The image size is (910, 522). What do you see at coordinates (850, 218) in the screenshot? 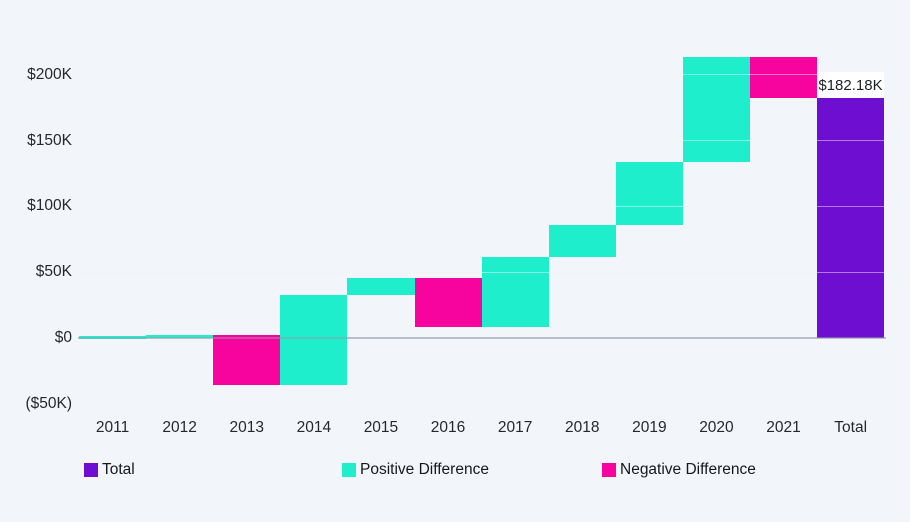
I see `bar-total` at bounding box center [850, 218].